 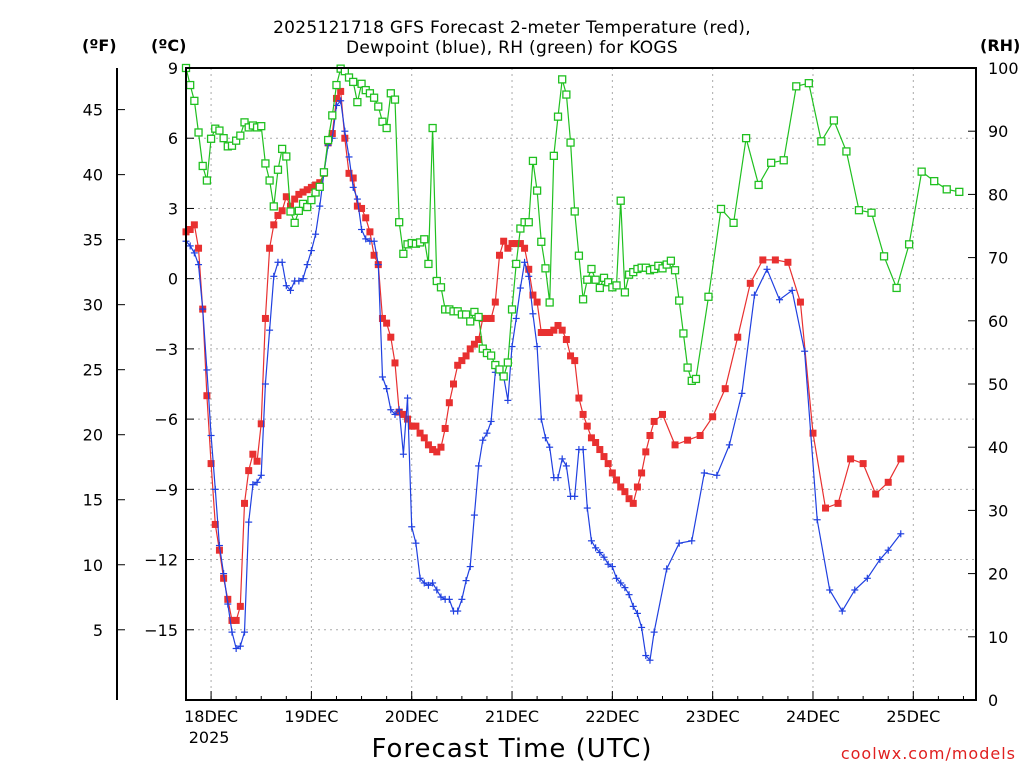 What do you see at coordinates (166, 419) in the screenshot?
I see `c-tick-label: −6` at bounding box center [166, 419].